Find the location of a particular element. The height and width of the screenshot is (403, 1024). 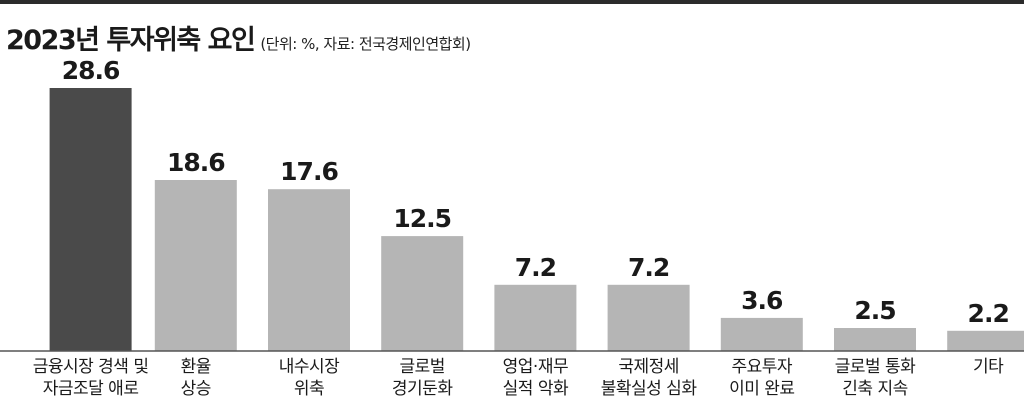

category-label-2-0: 내수시장 is located at coordinates (309, 367).